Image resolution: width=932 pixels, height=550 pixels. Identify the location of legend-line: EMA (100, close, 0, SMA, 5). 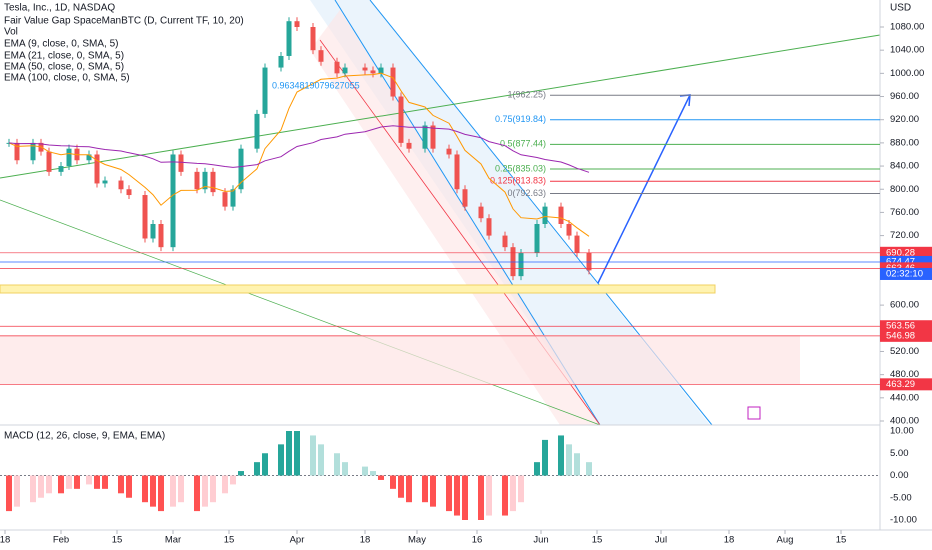
(67, 78).